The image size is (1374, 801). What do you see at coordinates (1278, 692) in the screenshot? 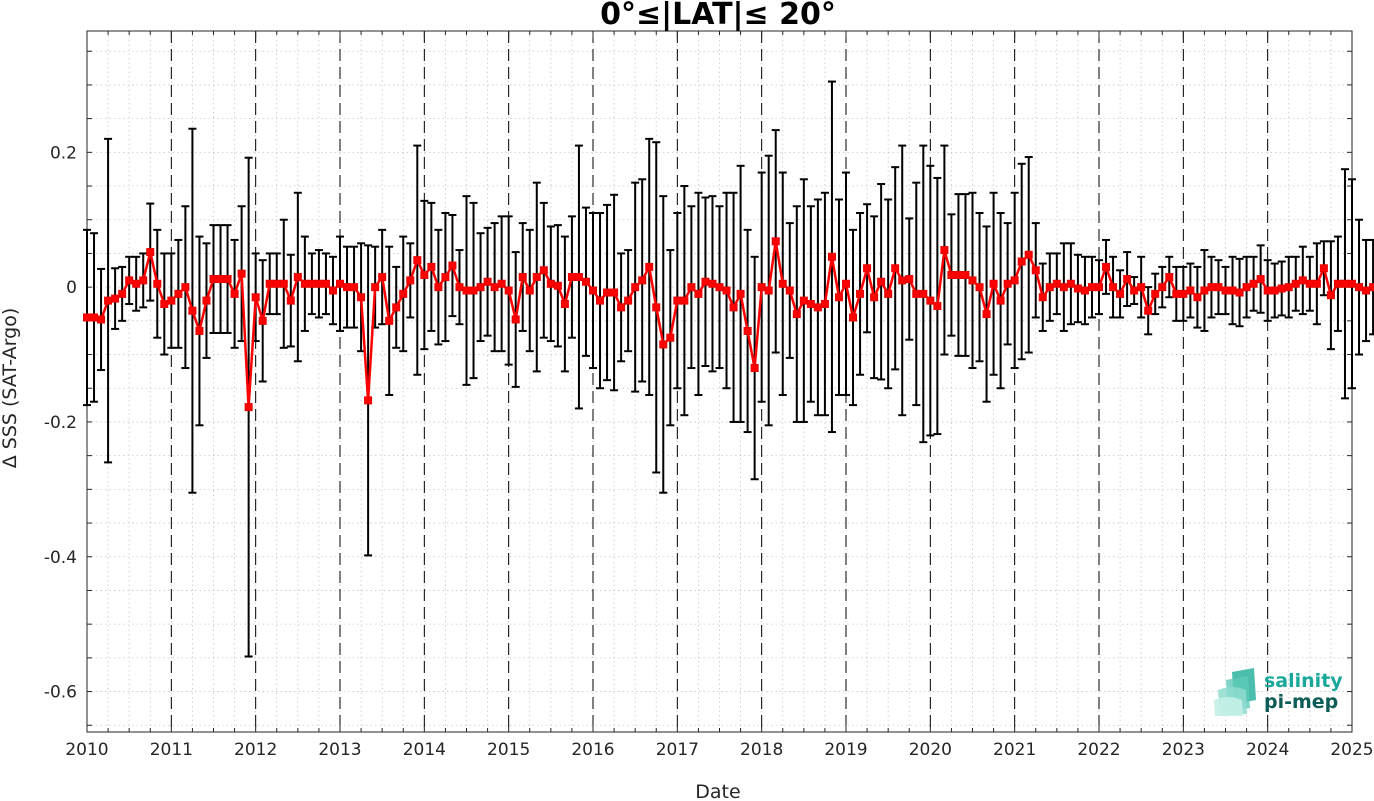
I see `salinity-pi-mep-logo: salinity pi-mep` at bounding box center [1278, 692].